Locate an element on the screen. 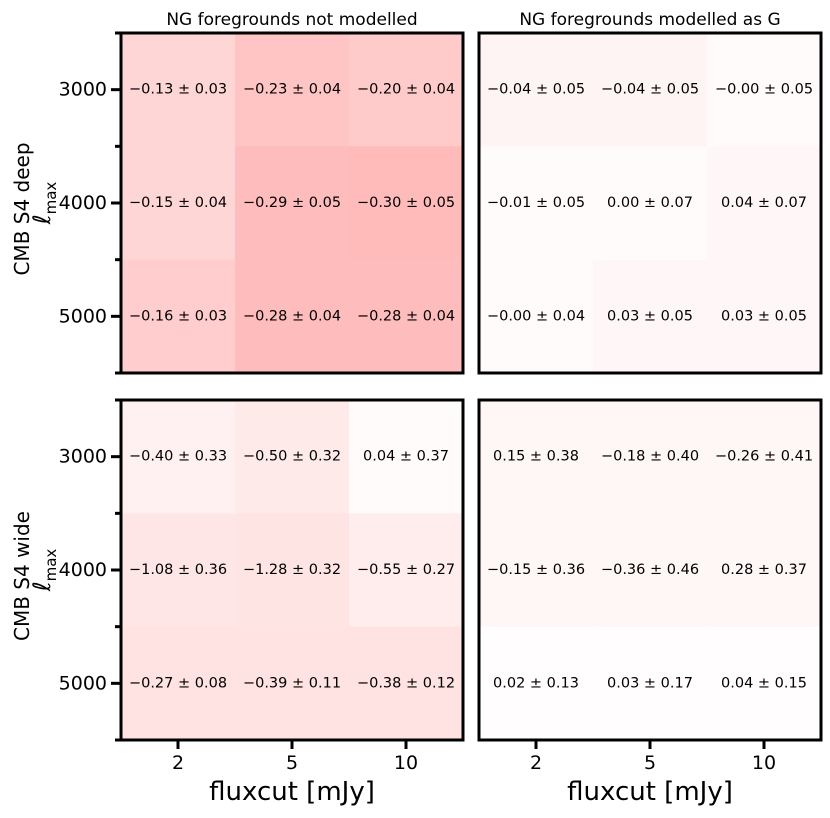 The image size is (830, 818). heatmap-cell-wide-modelled-r1-c0 is located at coordinates (536, 570).